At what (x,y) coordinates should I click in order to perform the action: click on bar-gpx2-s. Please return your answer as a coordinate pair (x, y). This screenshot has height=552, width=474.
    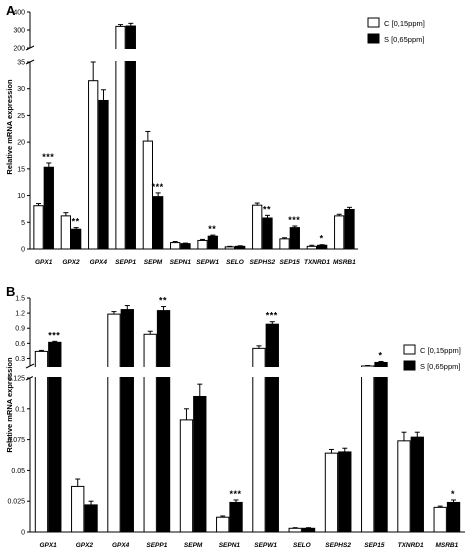
    Looking at the image, I should click on (76, 239).